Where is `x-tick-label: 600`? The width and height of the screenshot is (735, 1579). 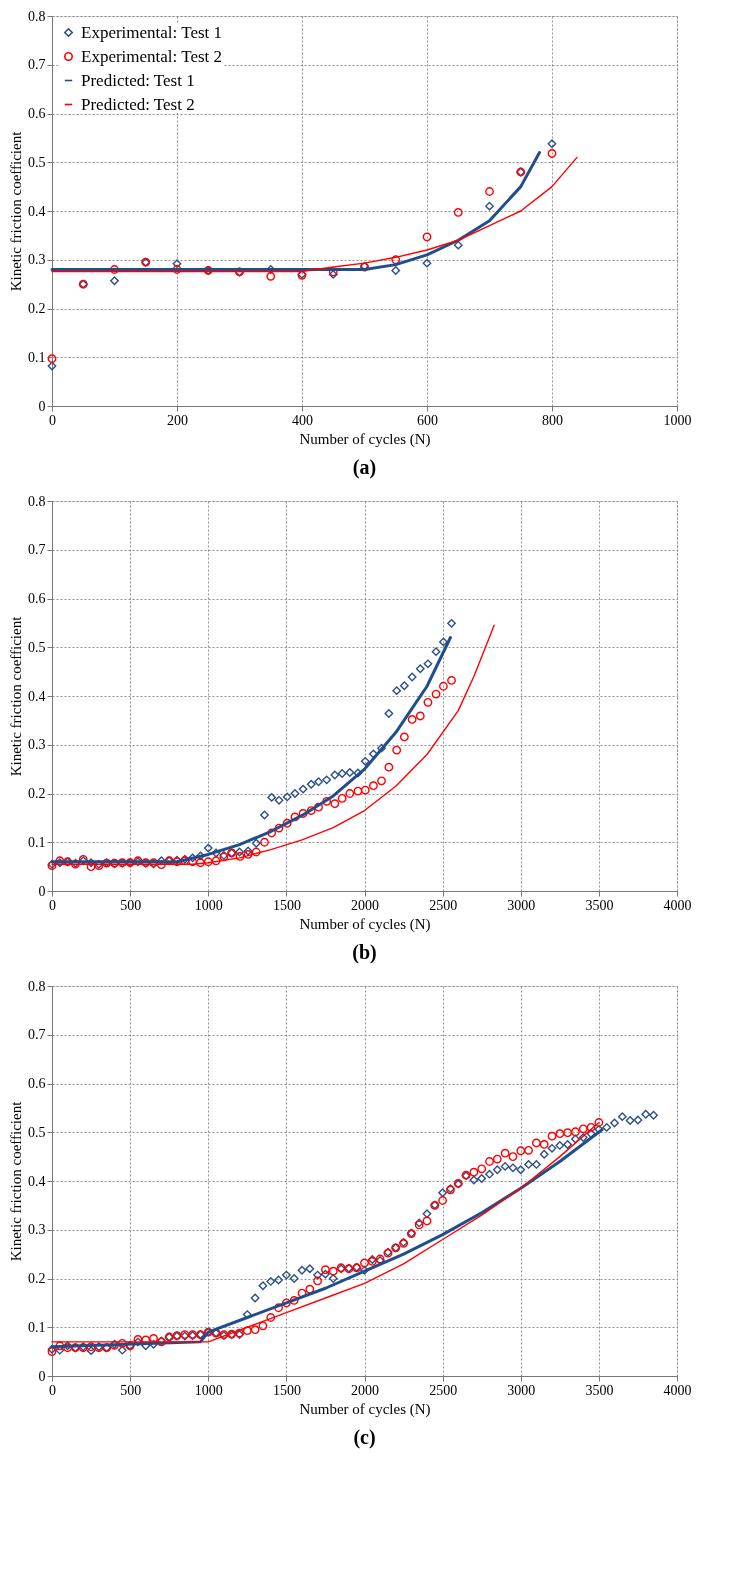 x-tick-label: 600 is located at coordinates (427, 420).